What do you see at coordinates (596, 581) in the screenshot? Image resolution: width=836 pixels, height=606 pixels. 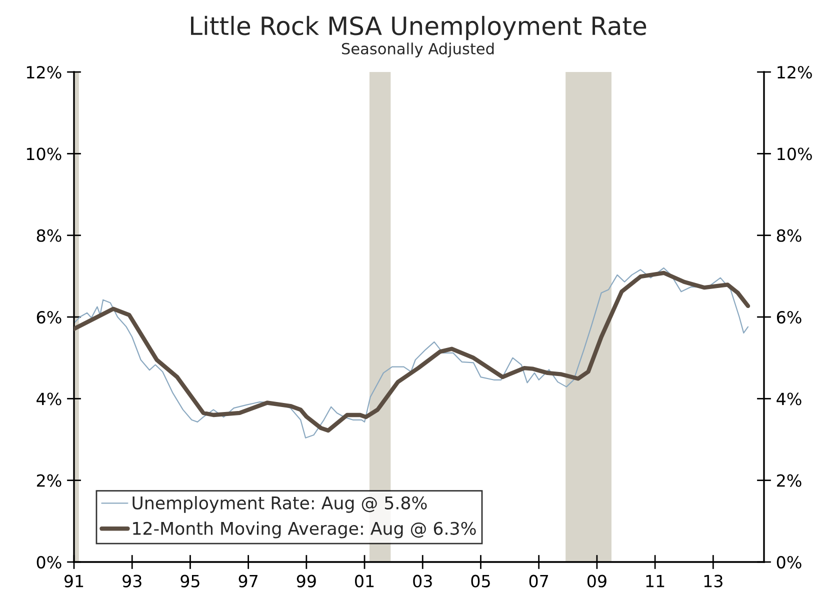 I see `x-tick-label: 09` at bounding box center [596, 581].